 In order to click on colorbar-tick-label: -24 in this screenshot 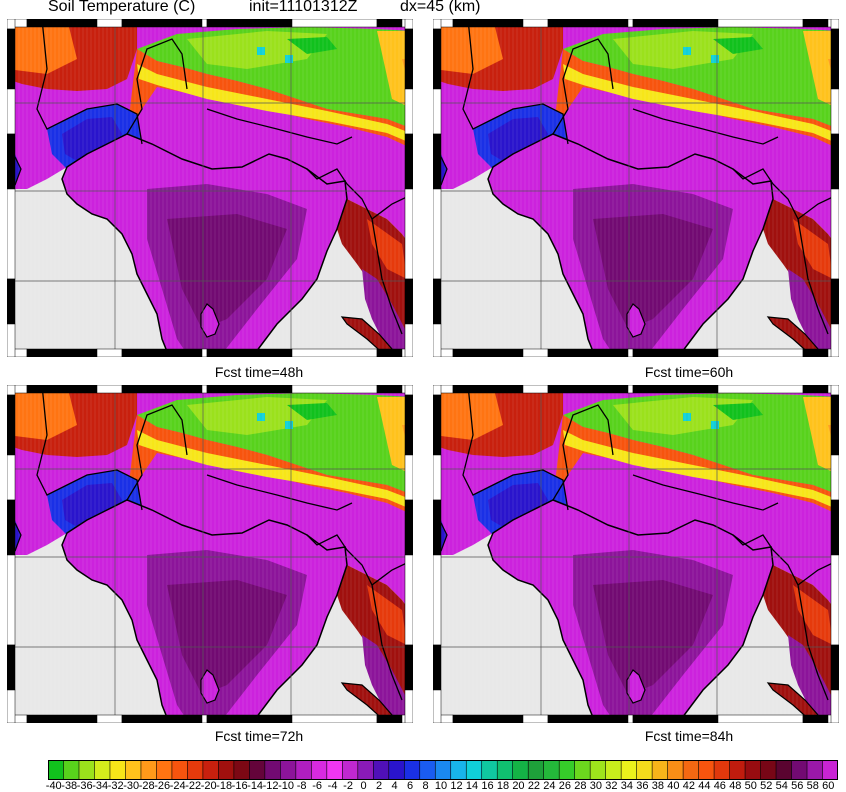, I will do `click(177, 786)`.